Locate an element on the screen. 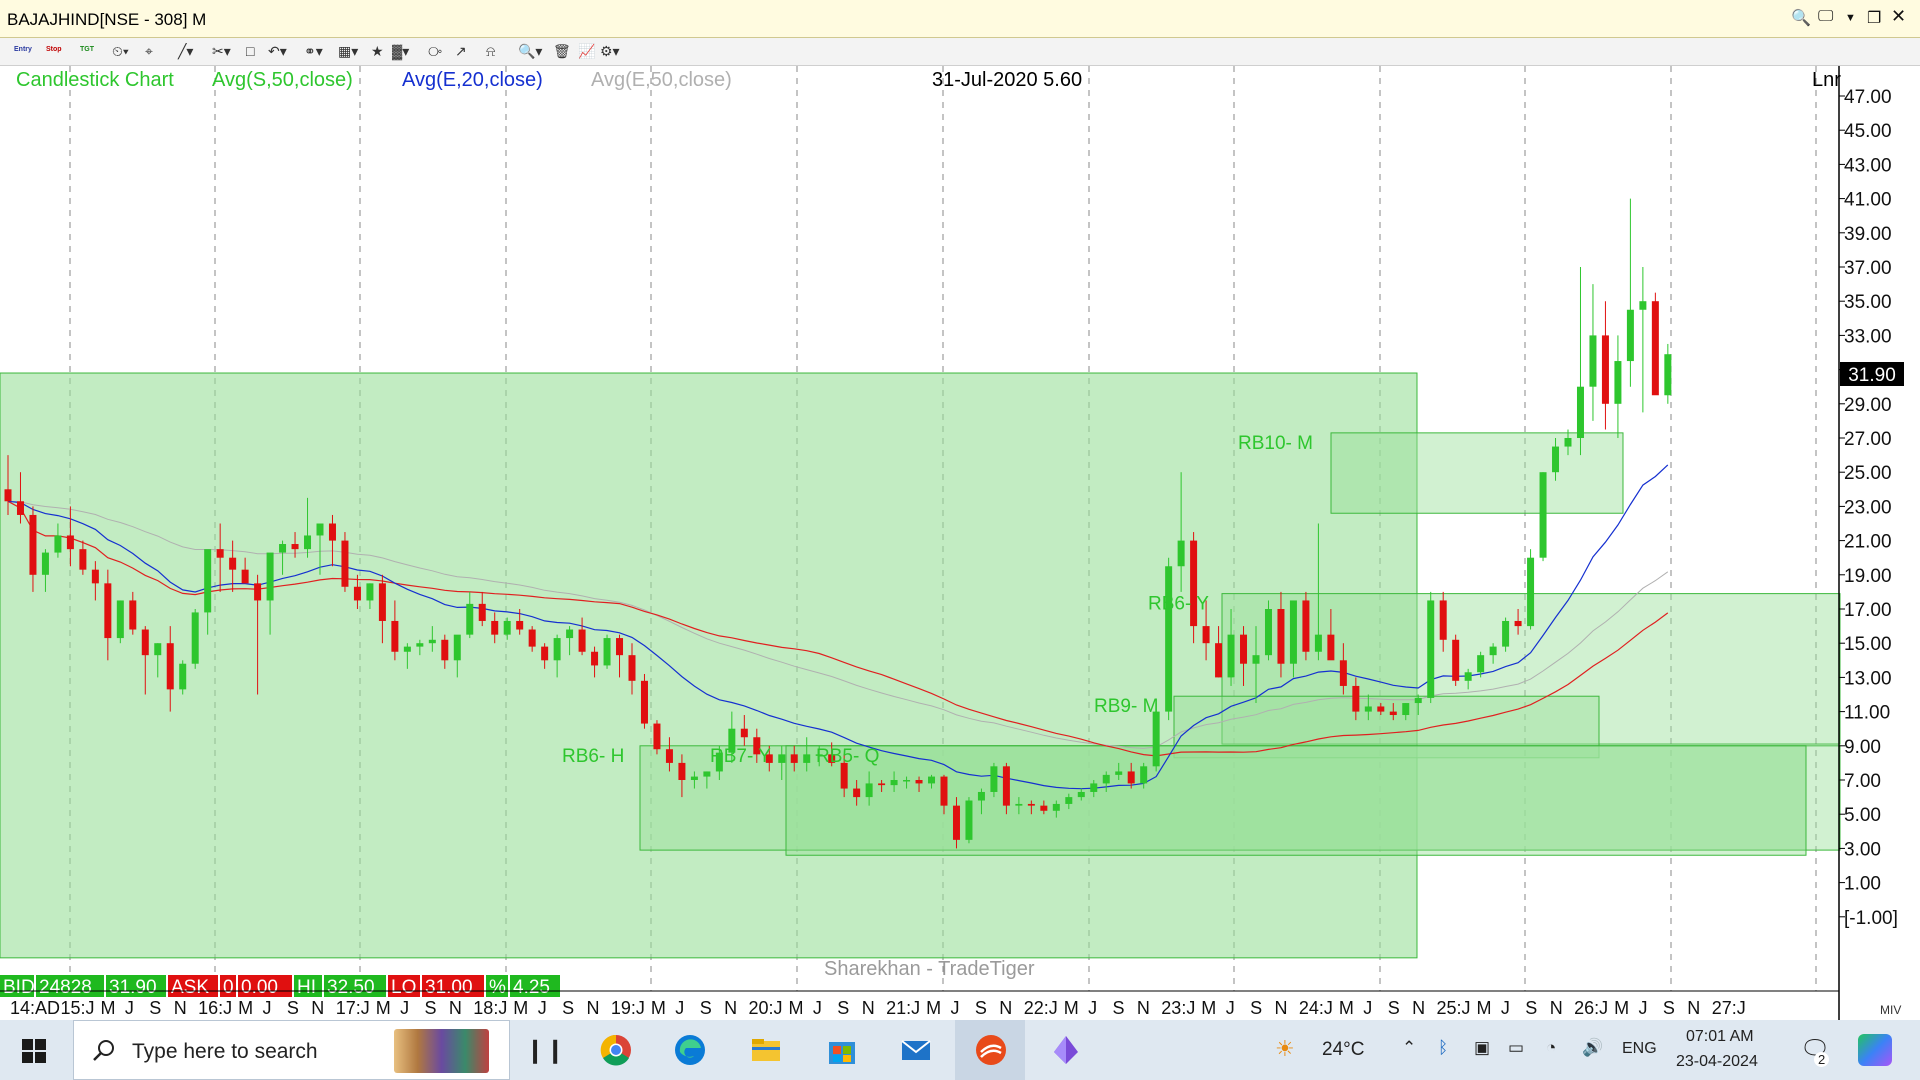  y-tick-label: 39.00 is located at coordinates (1868, 234).